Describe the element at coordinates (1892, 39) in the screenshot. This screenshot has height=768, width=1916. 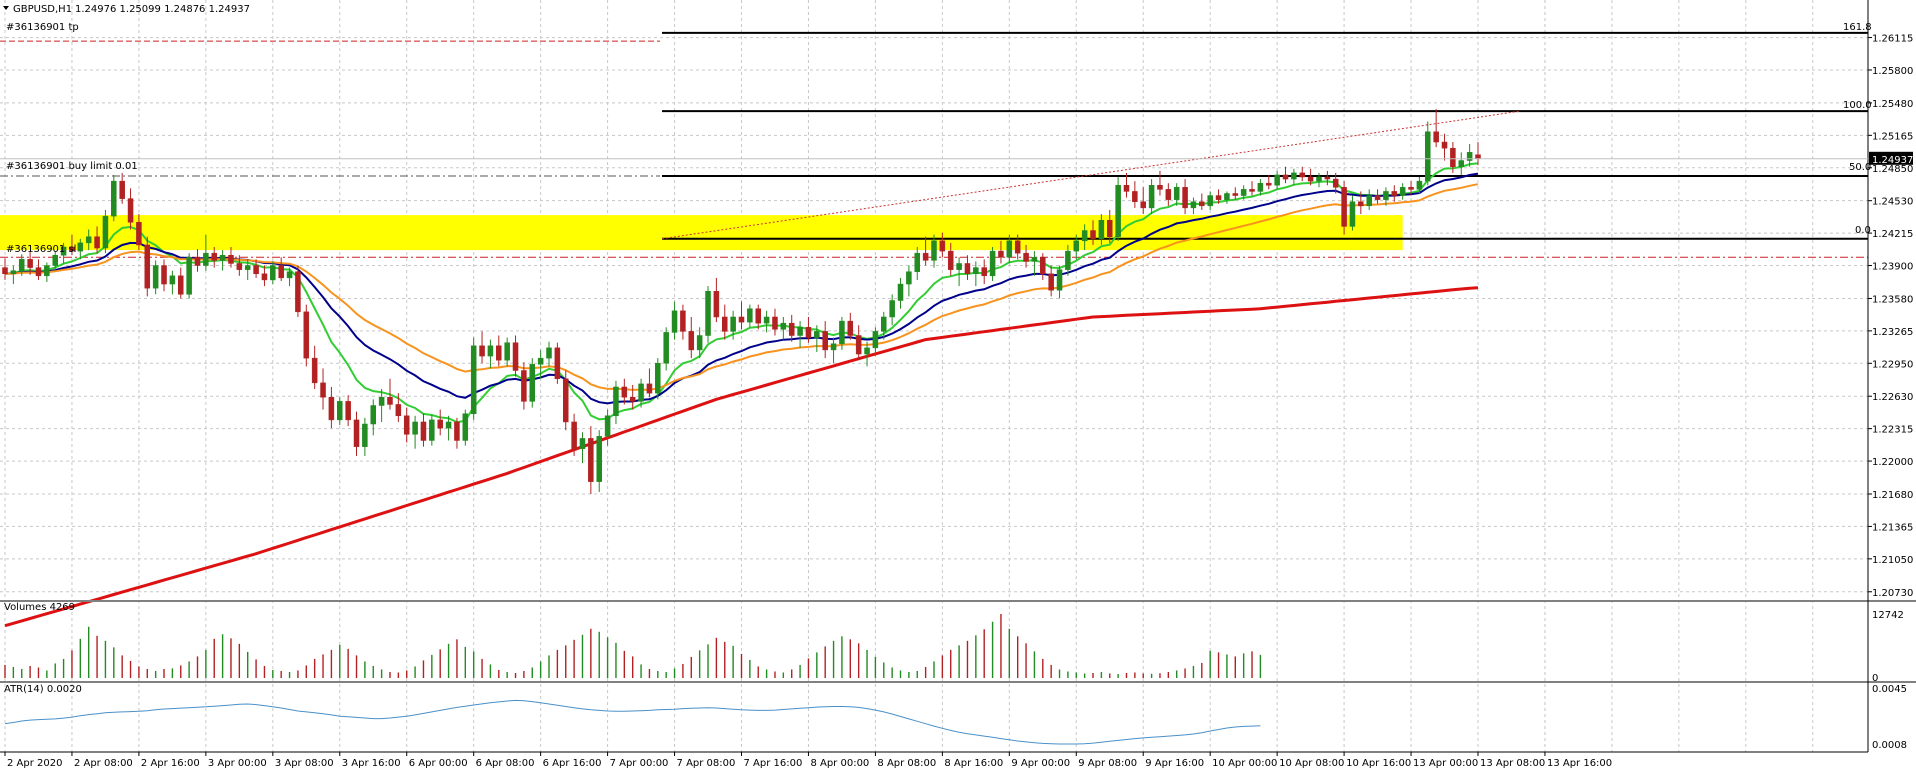
I see `price-tick-label: 1.26115` at that location.